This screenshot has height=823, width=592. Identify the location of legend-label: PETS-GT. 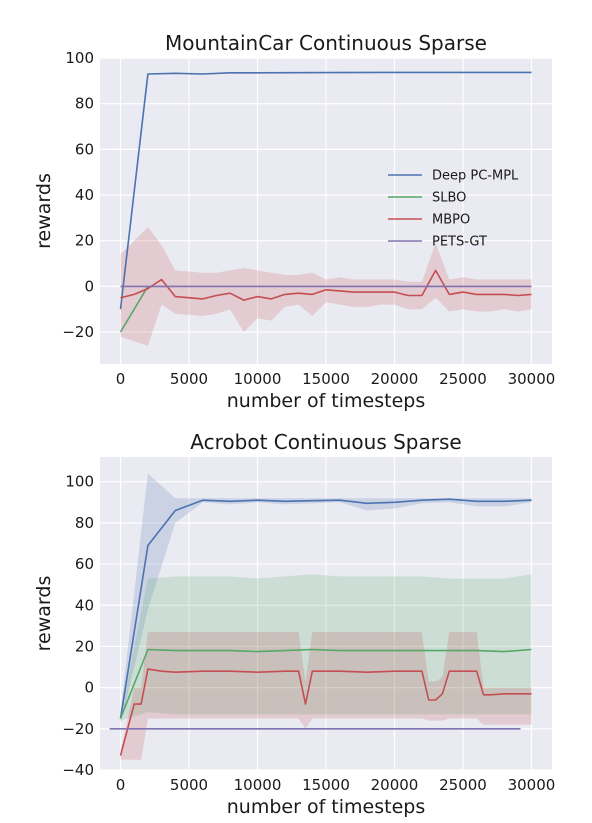
(459, 242).